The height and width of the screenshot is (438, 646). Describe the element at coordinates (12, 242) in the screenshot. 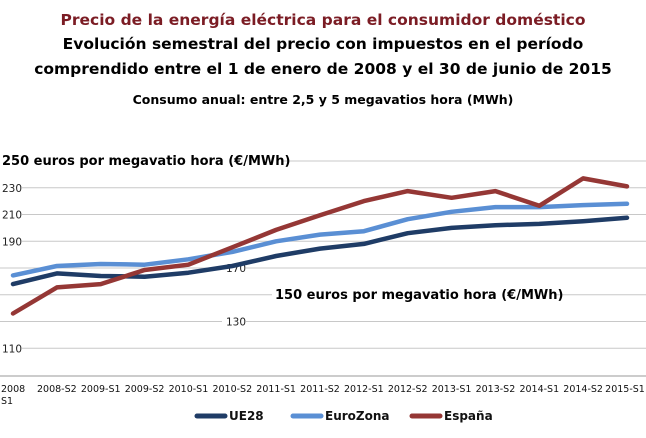

I see `y-tick-label: 190` at that location.